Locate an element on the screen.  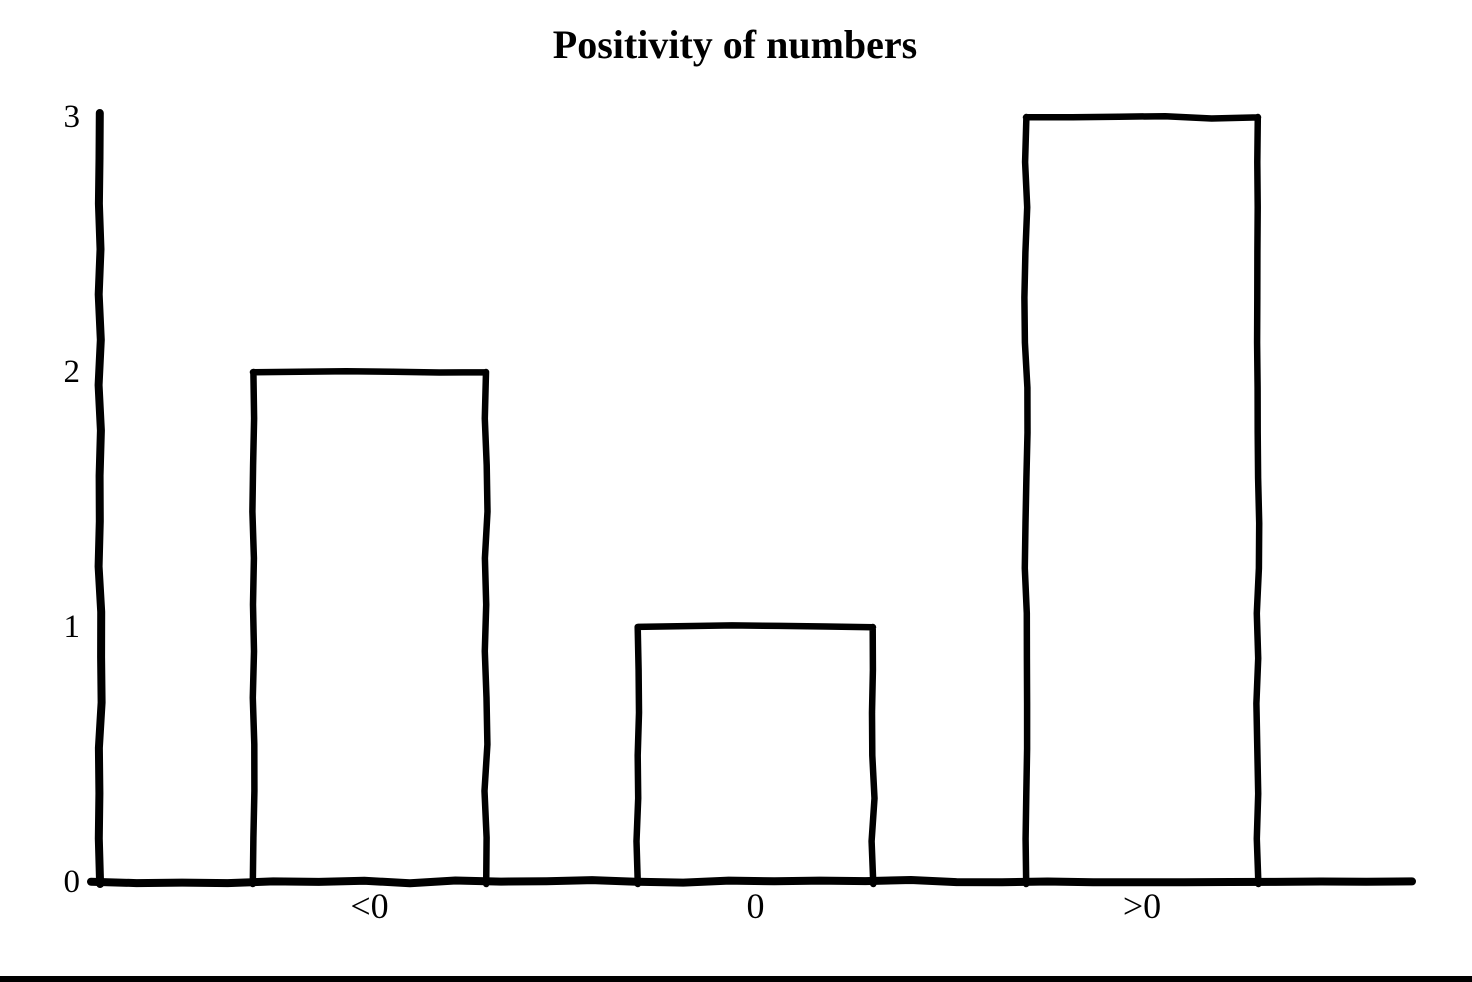
y-tick-label: 3 is located at coordinates (72, 117).